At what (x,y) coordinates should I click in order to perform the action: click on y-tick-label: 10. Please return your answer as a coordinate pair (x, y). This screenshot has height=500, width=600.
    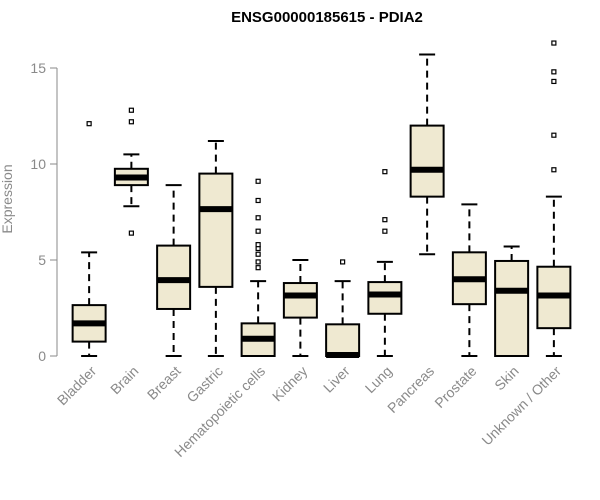
    Looking at the image, I should click on (38, 164).